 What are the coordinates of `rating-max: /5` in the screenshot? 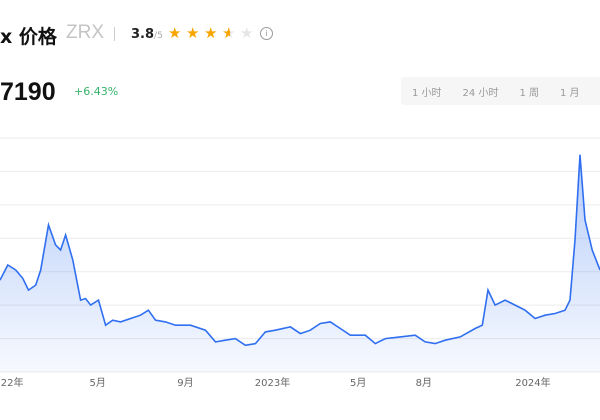 It's located at (158, 36).